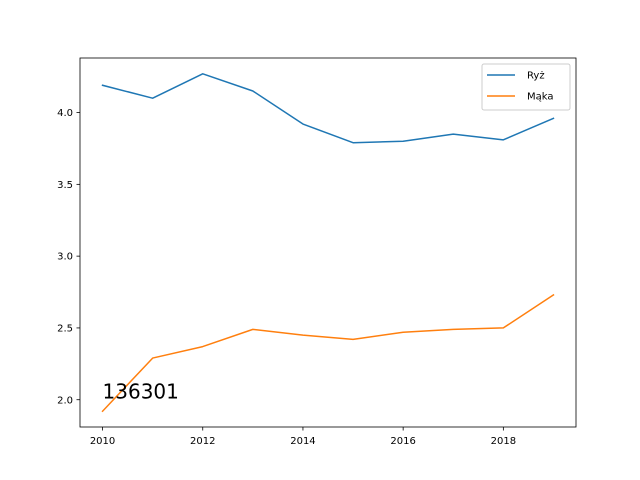  Describe the element at coordinates (65, 329) in the screenshot. I see `y-tick-label: 2.5` at that location.